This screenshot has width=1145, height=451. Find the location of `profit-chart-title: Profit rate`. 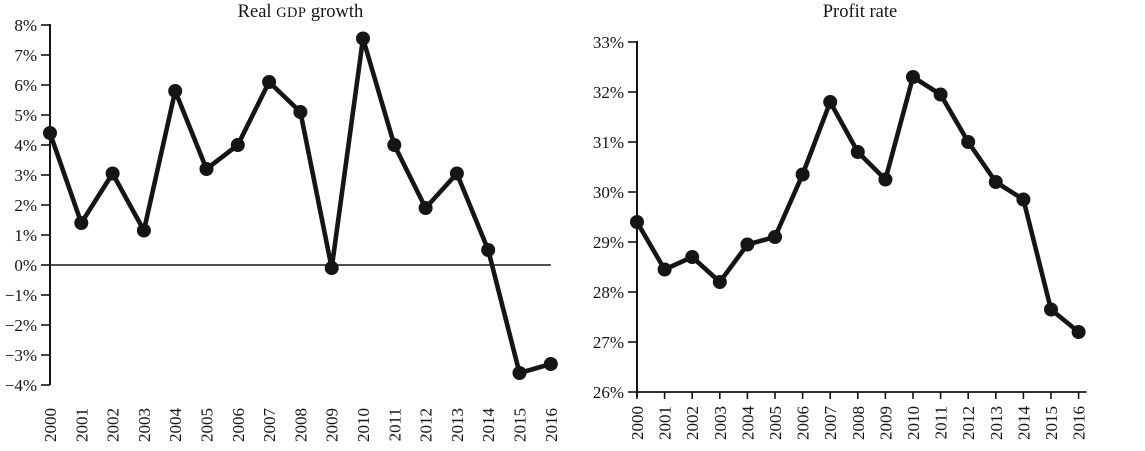

profit-chart-title: Profit rate is located at coordinates (860, 12).